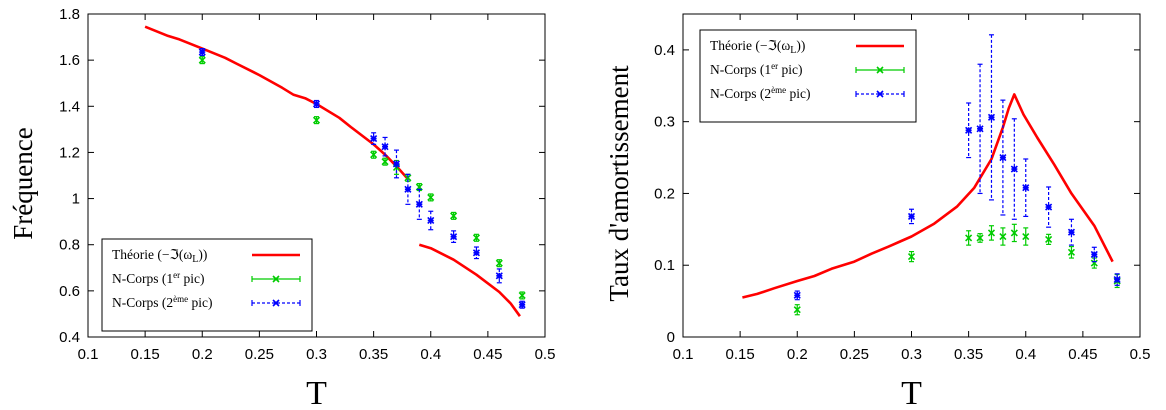 This screenshot has width=1166, height=410. What do you see at coordinates (760, 93) in the screenshot?
I see `legend-label: N-Corps (2ème pic)` at bounding box center [760, 93].